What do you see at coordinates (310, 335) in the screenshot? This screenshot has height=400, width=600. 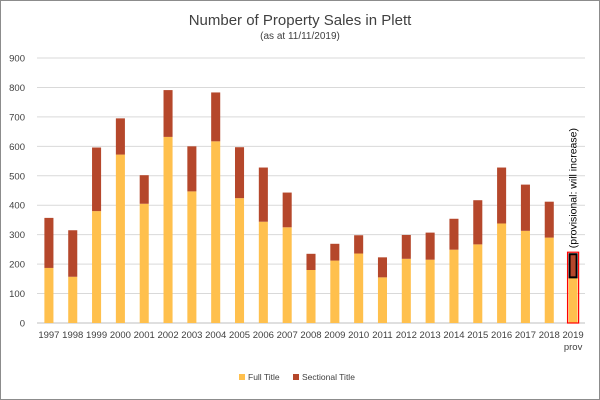 I see `x-tick-label: 2008` at bounding box center [310, 335].